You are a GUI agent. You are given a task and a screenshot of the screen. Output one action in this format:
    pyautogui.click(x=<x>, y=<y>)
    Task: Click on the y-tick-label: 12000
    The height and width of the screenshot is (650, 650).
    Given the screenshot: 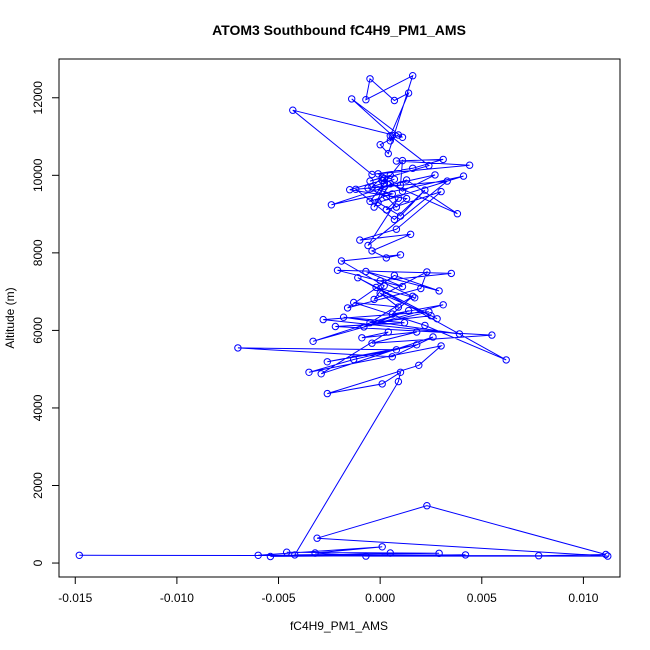 What is the action you would take?
    pyautogui.click(x=38, y=98)
    